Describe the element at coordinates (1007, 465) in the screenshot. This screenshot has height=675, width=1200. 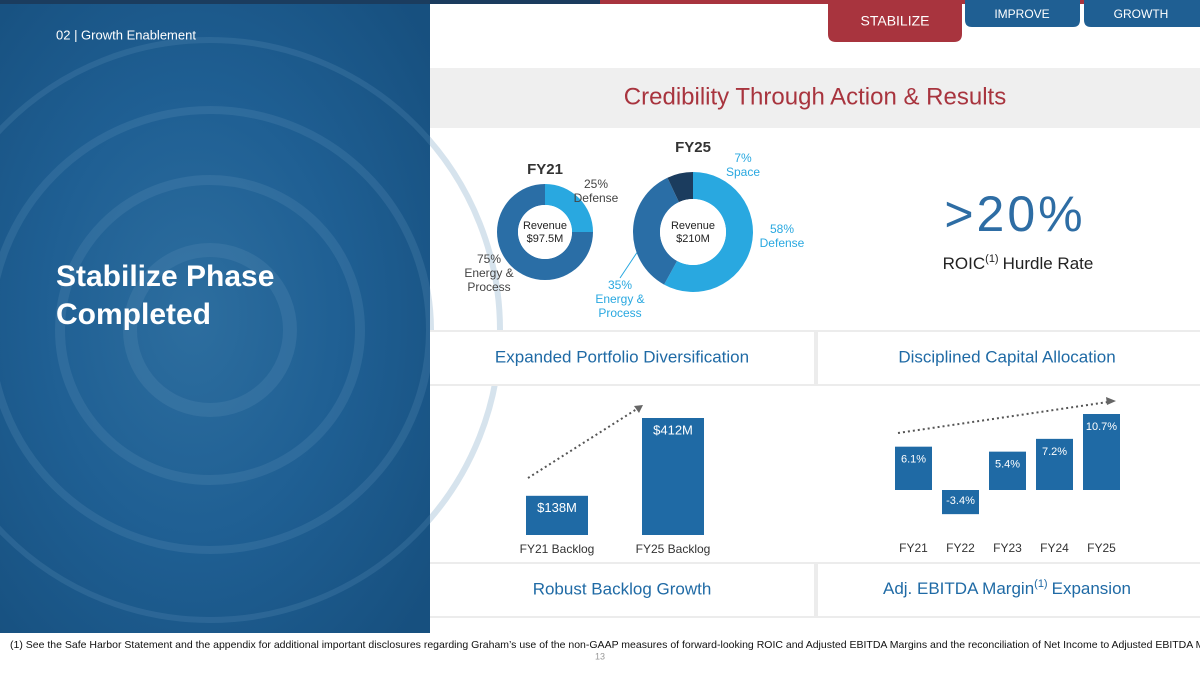
I see `data-label: 5.4%` at that location.